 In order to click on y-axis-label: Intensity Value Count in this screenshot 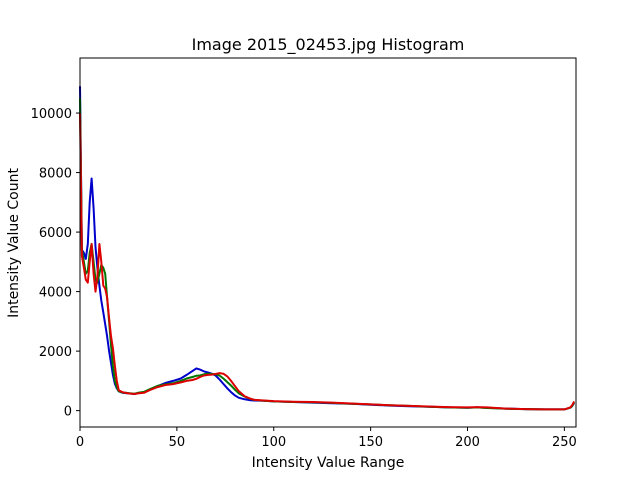, I will do `click(14, 243)`.